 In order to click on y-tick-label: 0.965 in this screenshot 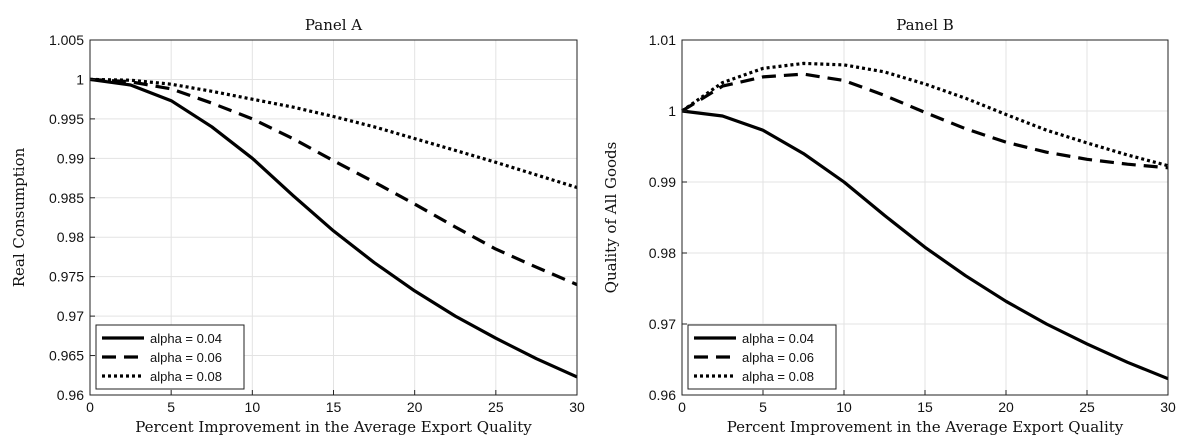, I will do `click(66, 356)`.